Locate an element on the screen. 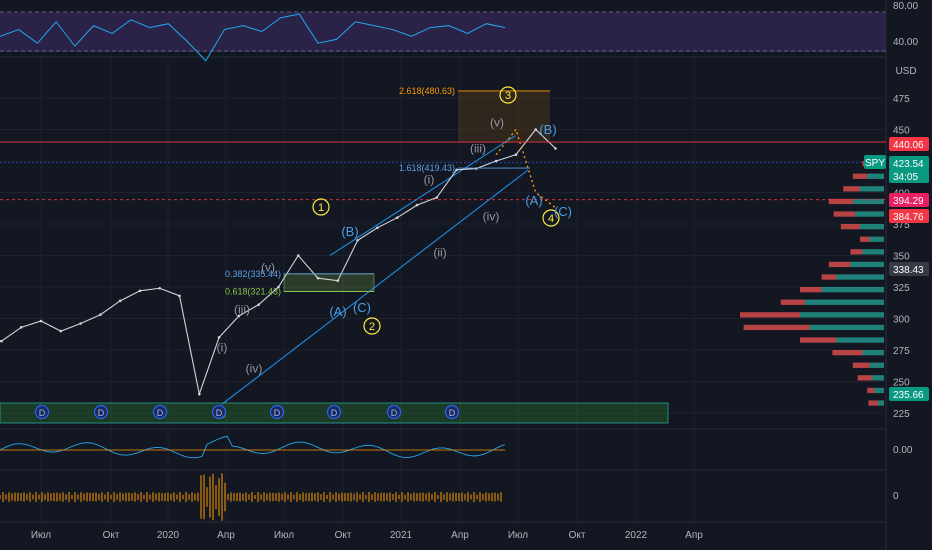 The height and width of the screenshot is (550, 932). fib-level-label: 0.618(321.43) is located at coordinates (253, 291).